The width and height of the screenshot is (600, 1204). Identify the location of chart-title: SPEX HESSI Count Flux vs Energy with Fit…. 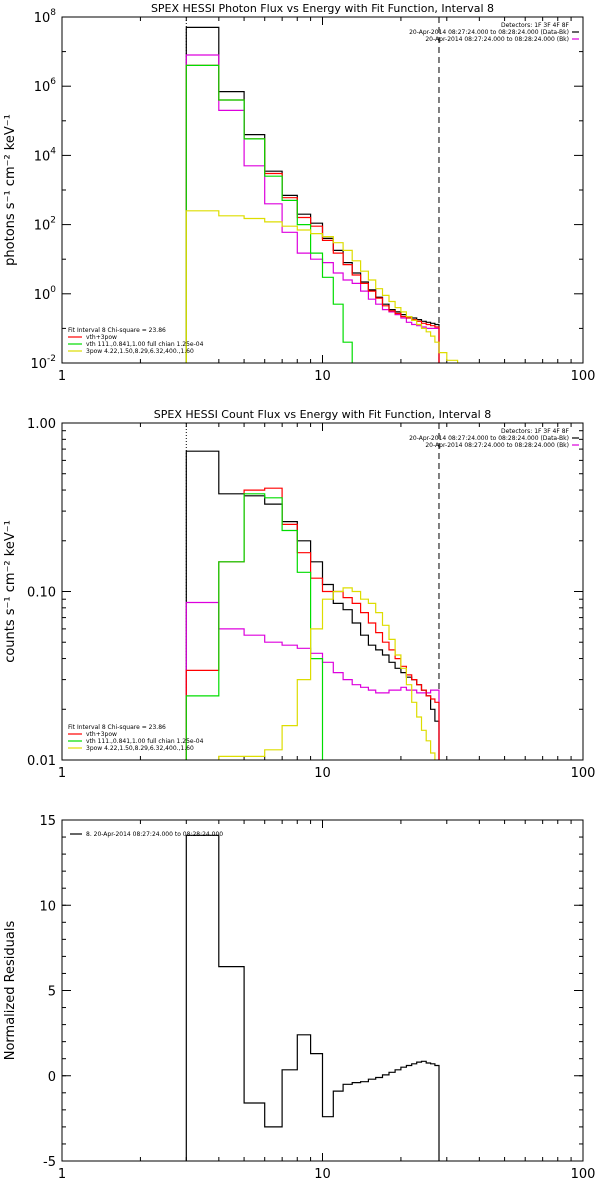
(322, 414).